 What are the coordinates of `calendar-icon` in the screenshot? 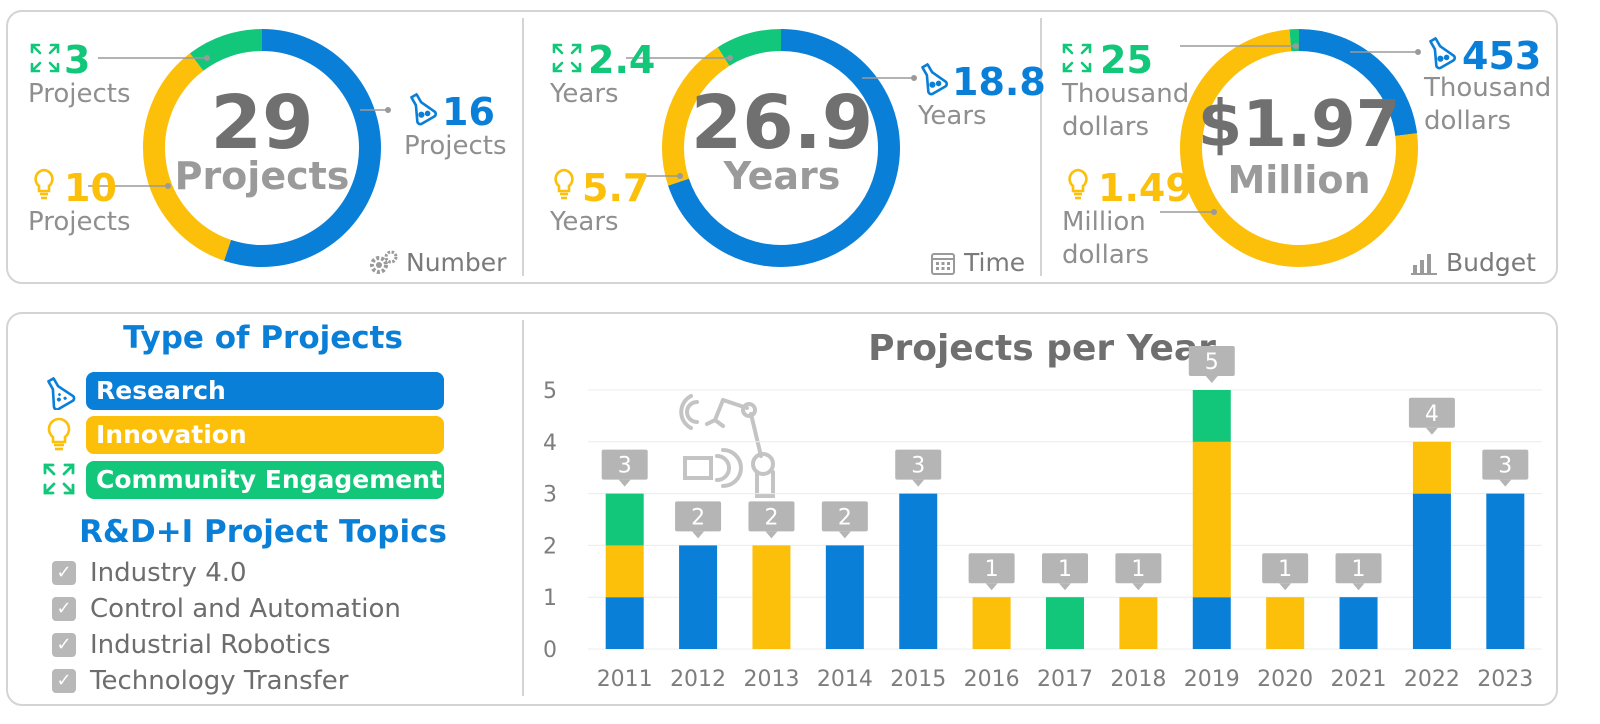 It's located at (943, 263).